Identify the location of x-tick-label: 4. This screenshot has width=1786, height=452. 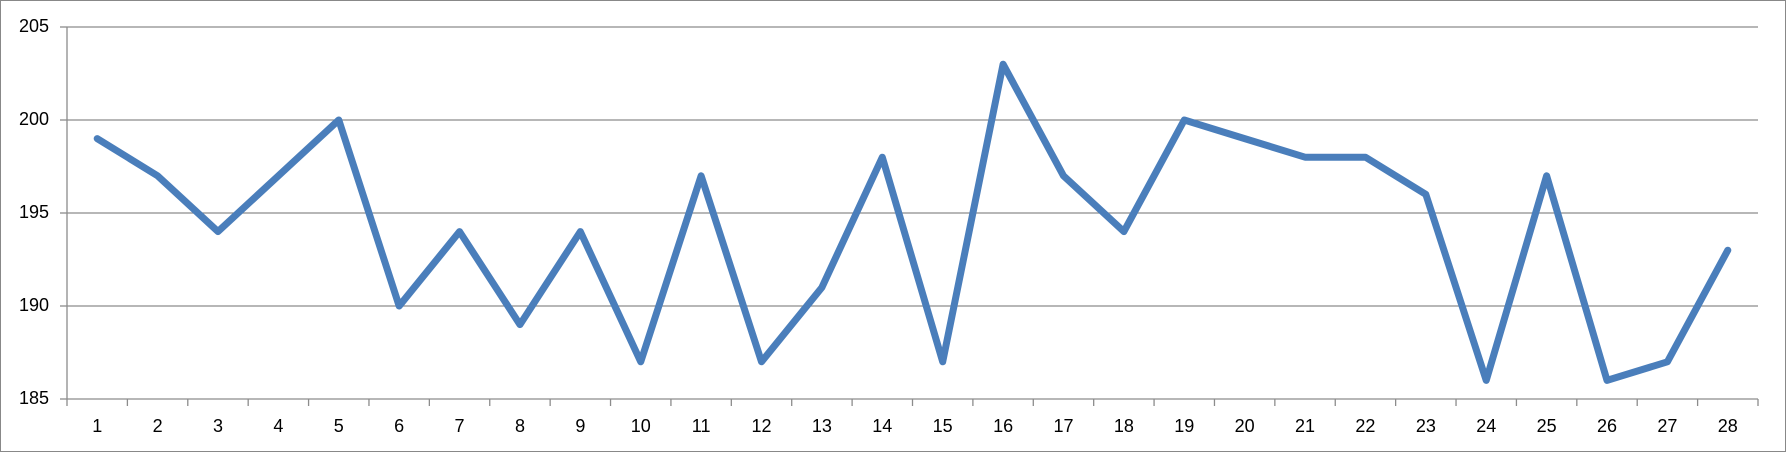
(278, 426).